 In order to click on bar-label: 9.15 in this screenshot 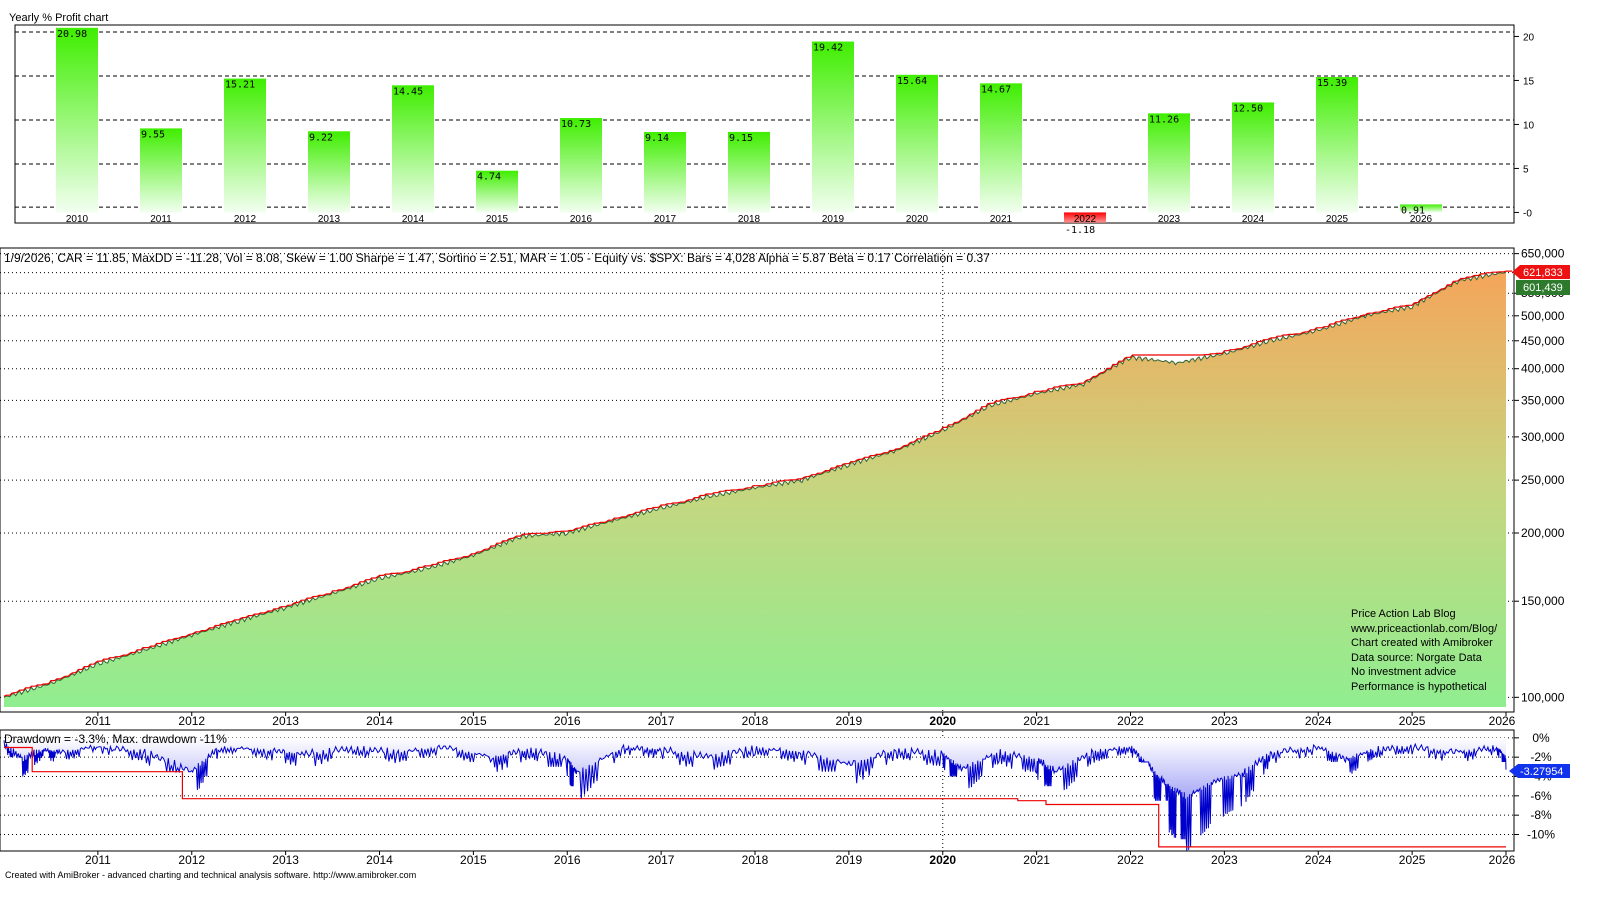, I will do `click(741, 138)`.